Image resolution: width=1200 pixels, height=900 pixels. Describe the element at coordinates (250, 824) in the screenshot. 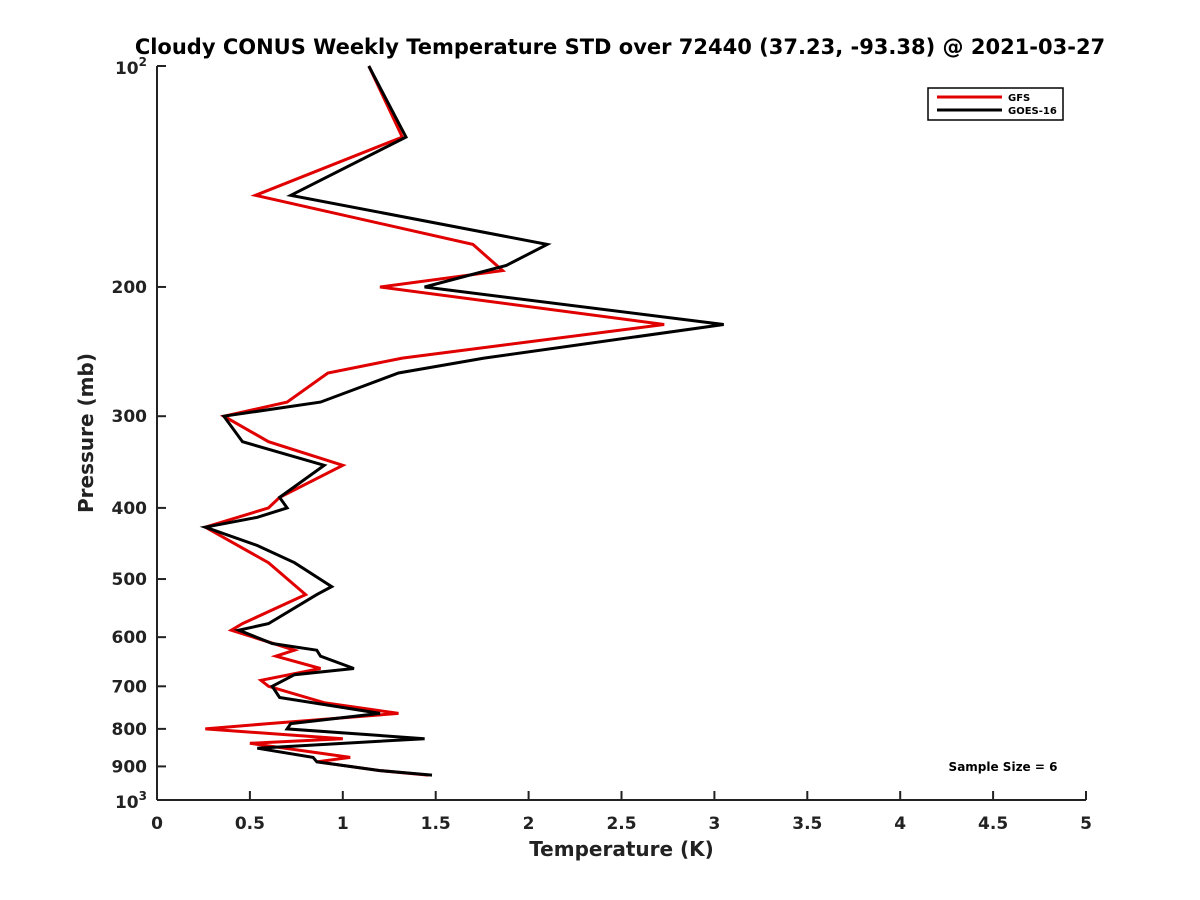

I see `x-tick-label: 0.5` at that location.